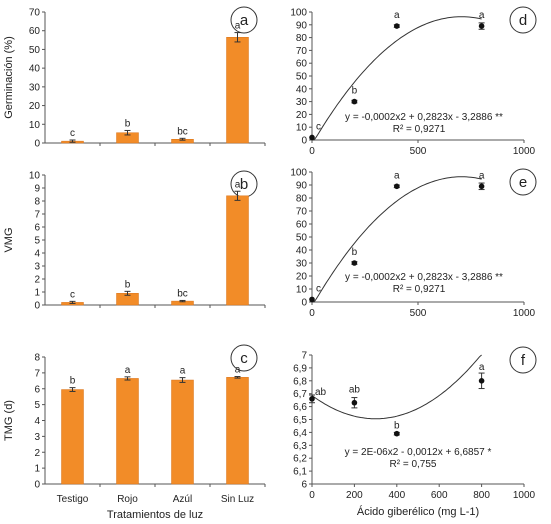 Image resolution: width=551 pixels, height=524 pixels. Describe the element at coordinates (397, 15) in the screenshot. I see `significance-letter-d-2: a` at that location.